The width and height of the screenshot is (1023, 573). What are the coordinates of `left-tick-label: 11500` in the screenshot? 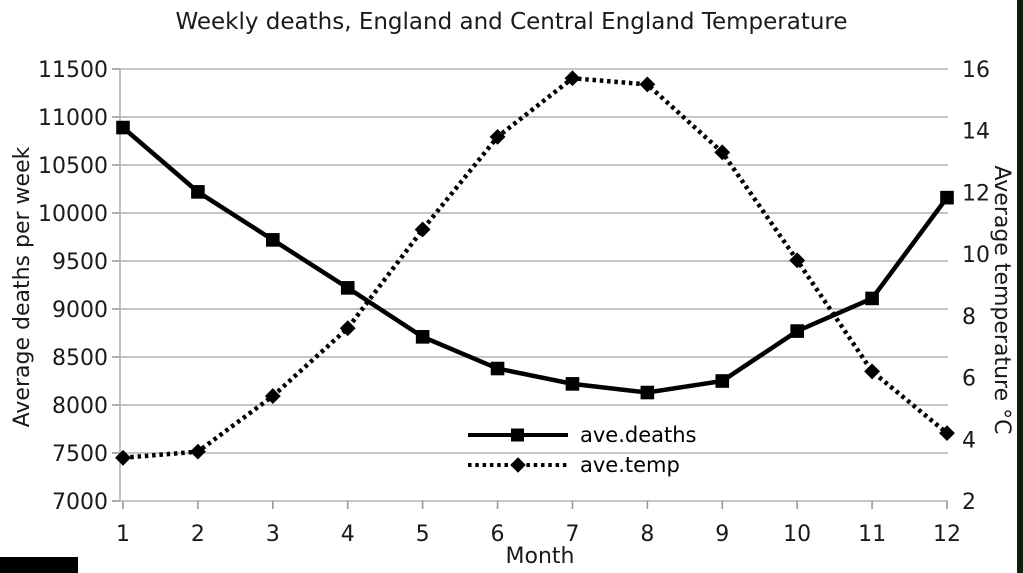 It's located at (73, 70).